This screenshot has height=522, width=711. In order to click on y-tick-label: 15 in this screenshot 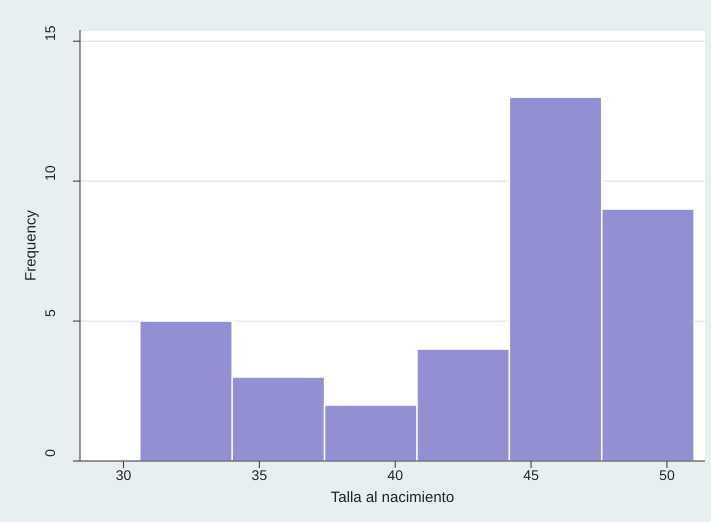, I will do `click(50, 33)`.